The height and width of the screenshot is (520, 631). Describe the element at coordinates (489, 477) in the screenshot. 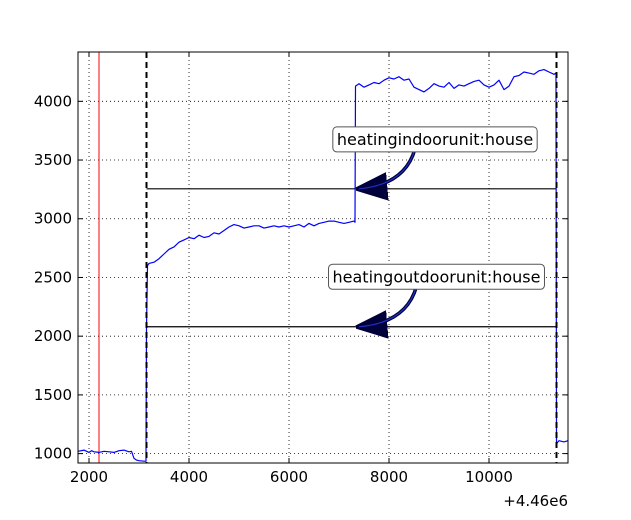

I see `x-tick-label: 10000` at that location.